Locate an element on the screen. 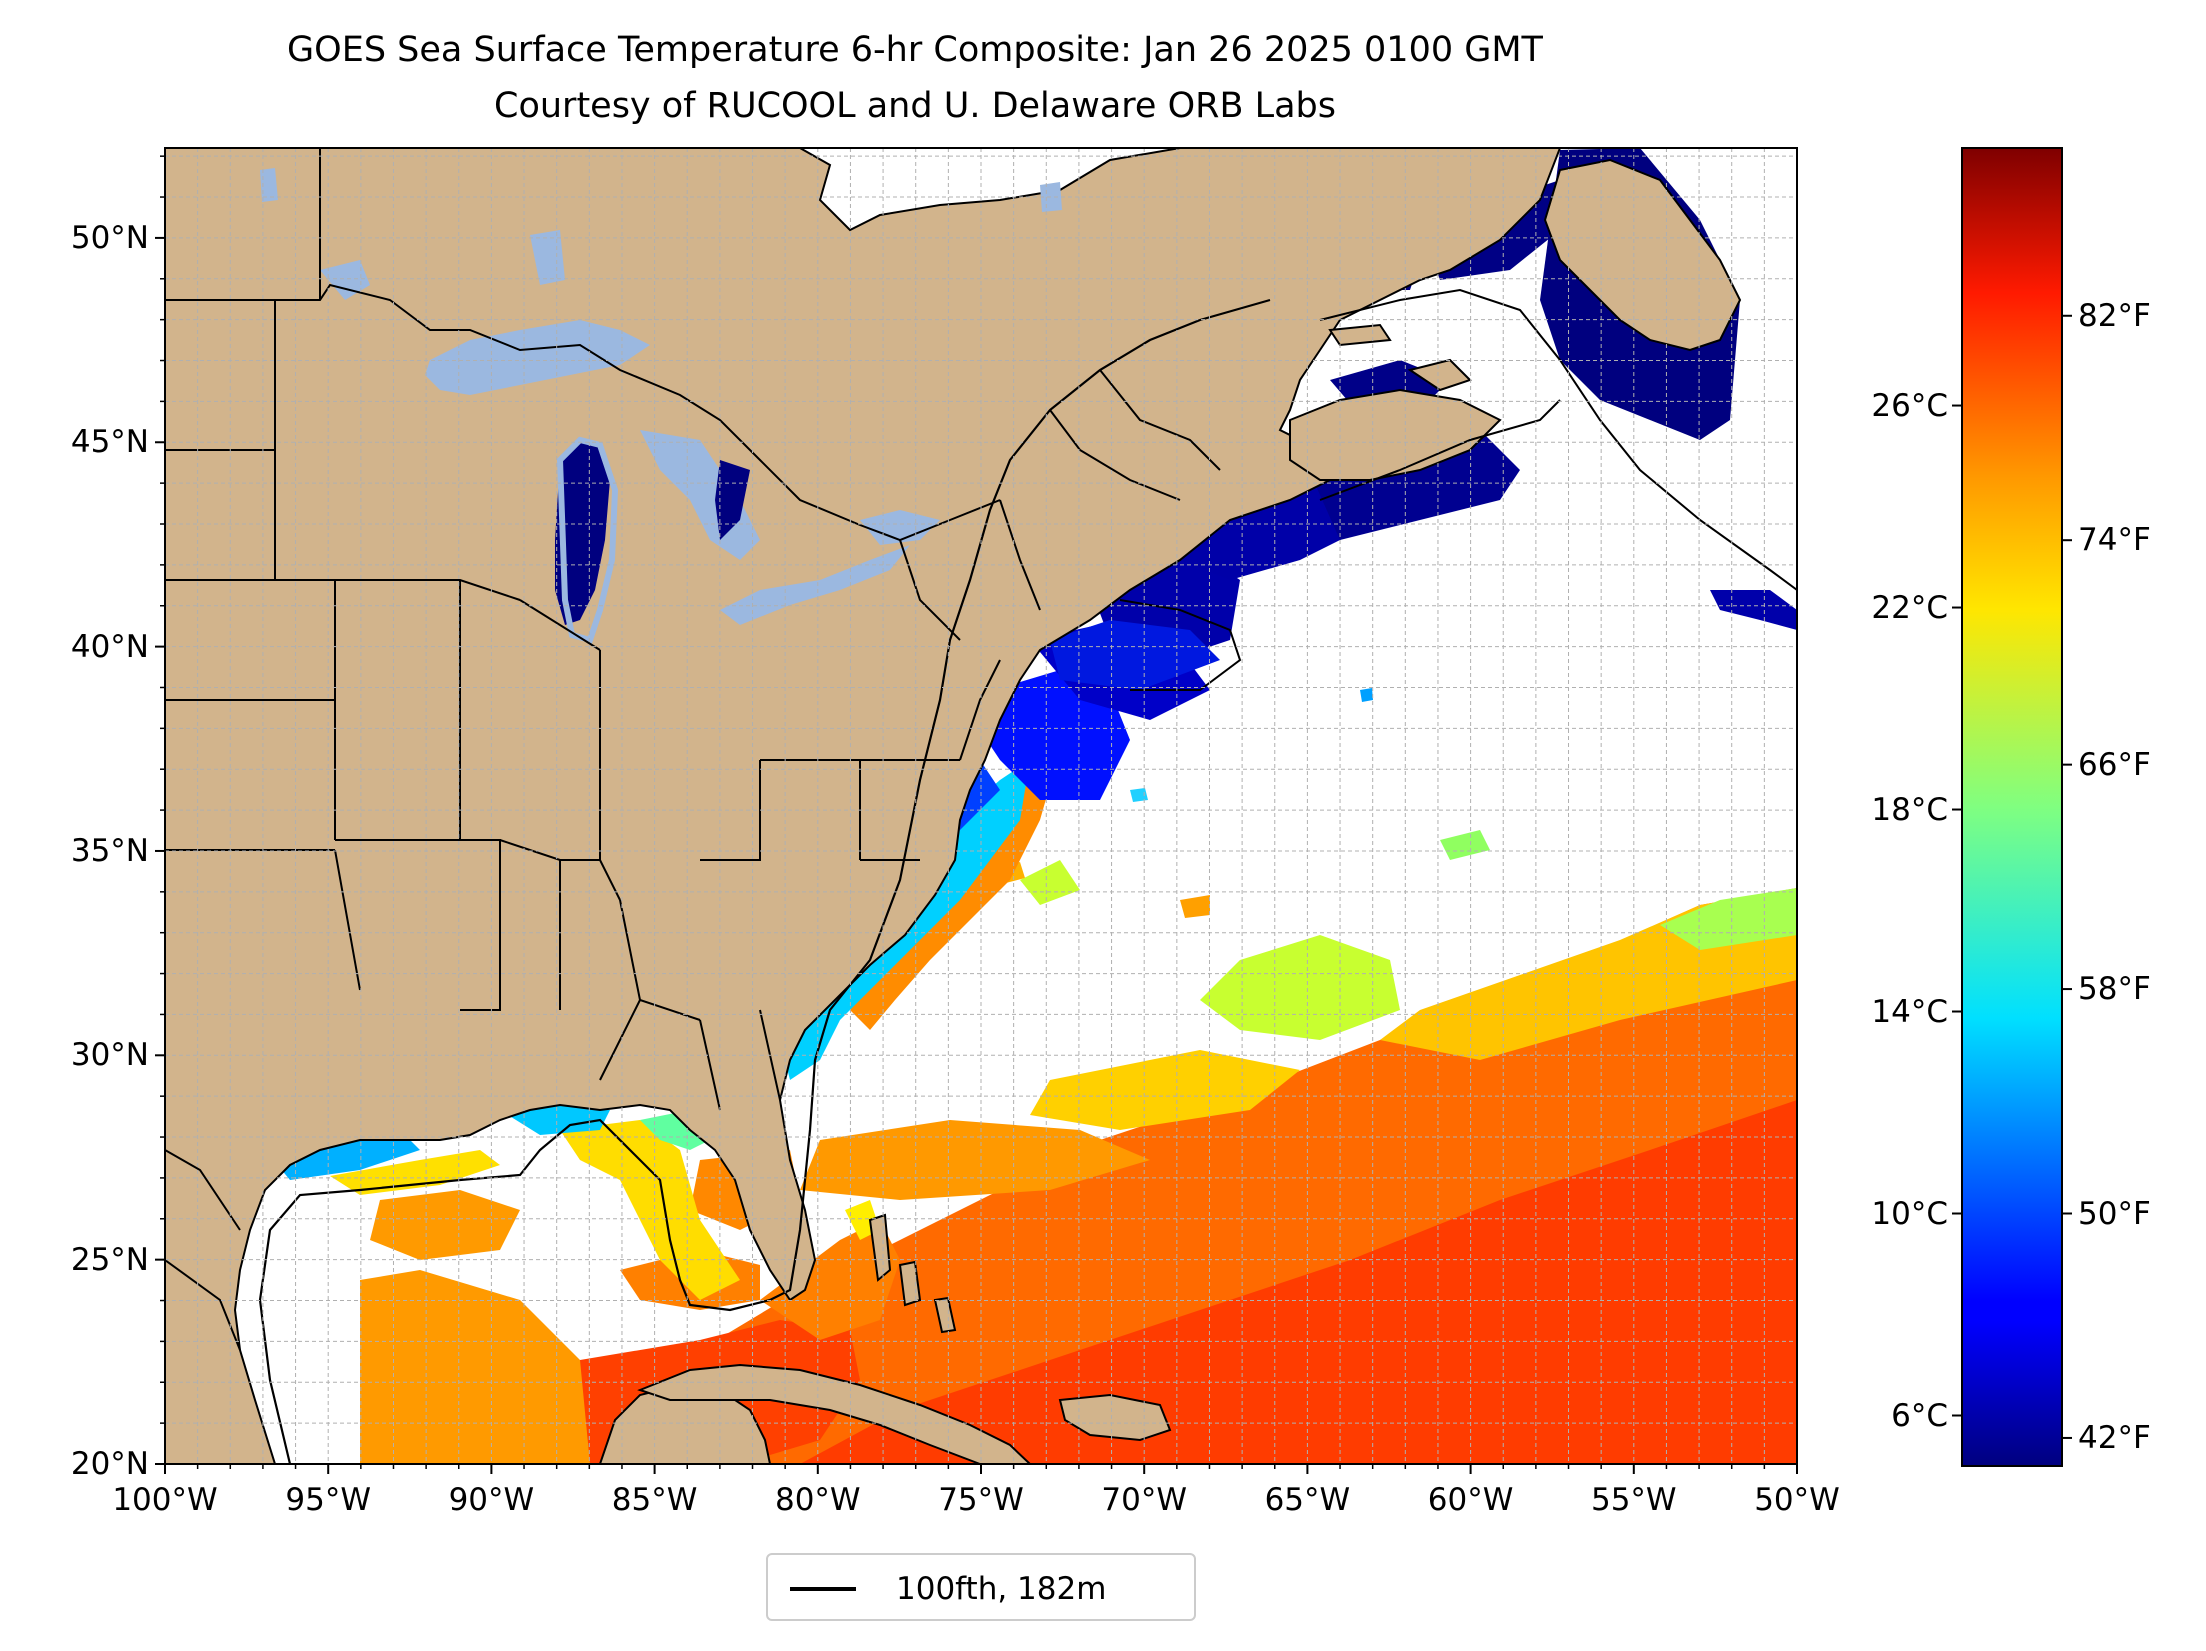 This screenshot has width=2206, height=1651. y-tick-label: 45°N is located at coordinates (109, 442).